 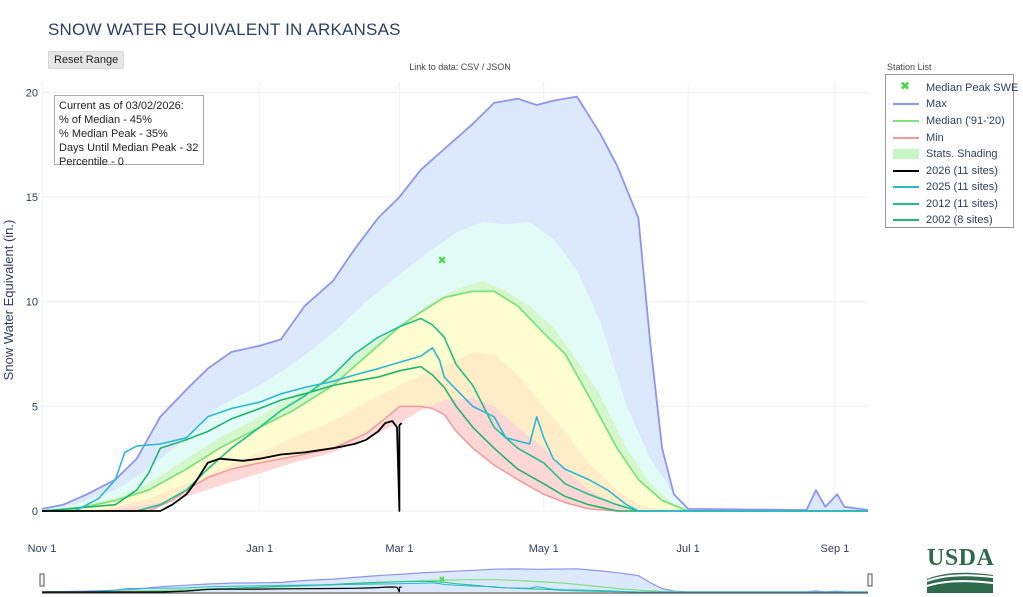 I want to click on x-tick-label: Nov 1, so click(x=42, y=549).